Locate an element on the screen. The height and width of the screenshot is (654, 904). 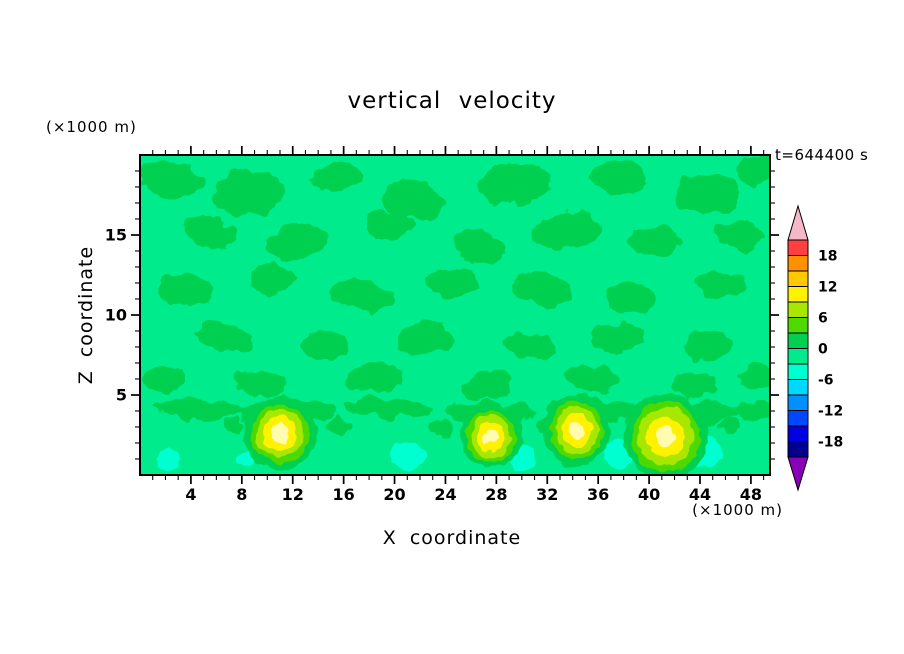
svg-text: 10 is located at coordinates (116, 315).